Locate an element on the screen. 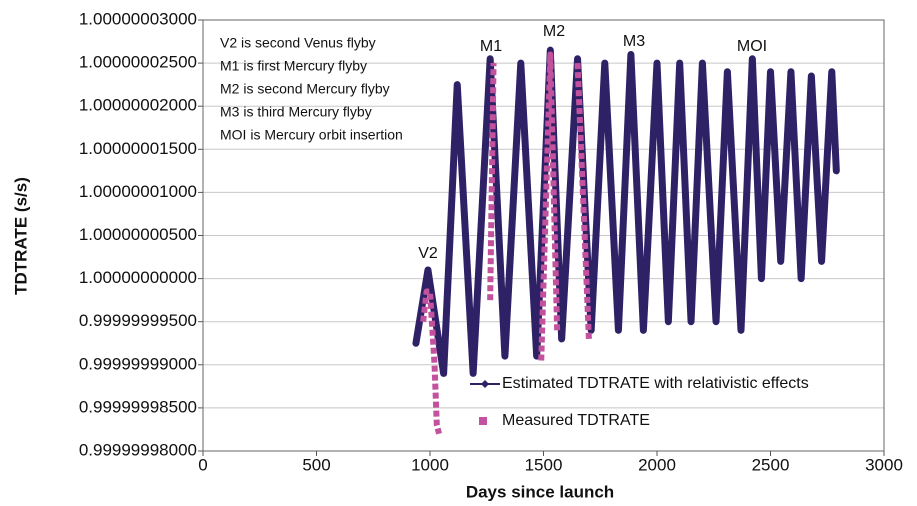  x-tick-label: 0 is located at coordinates (202, 464).